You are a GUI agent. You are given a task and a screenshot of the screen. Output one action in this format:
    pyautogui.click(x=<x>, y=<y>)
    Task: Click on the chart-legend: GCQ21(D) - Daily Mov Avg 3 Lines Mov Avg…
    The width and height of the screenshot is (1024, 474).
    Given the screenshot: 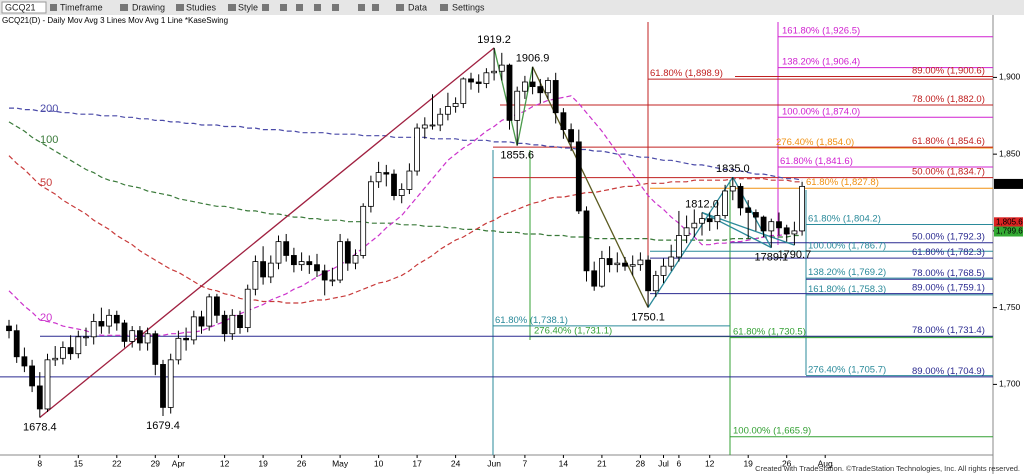 What is the action you would take?
    pyautogui.click(x=115, y=20)
    